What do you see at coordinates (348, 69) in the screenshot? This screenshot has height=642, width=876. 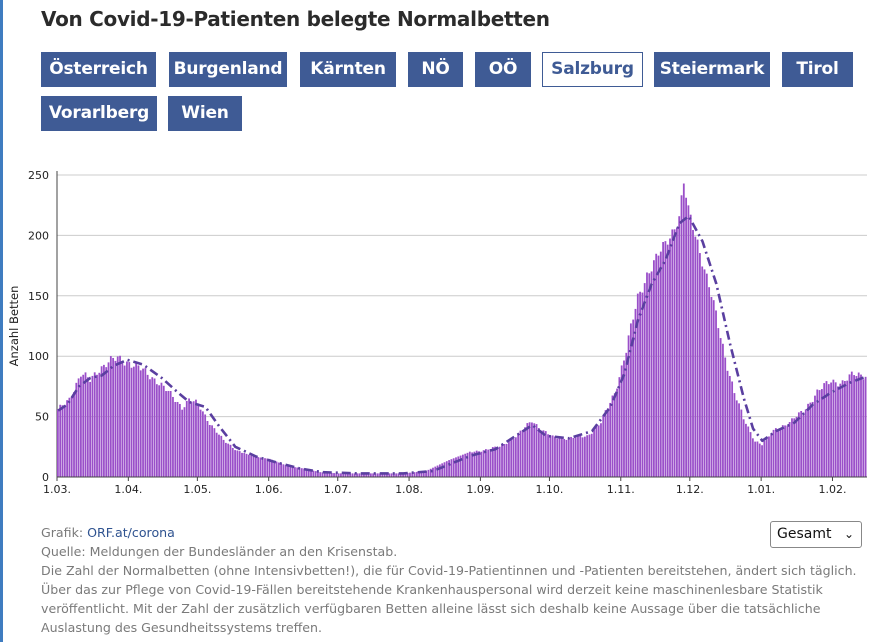 I see `region-button-kaernten: Kärnten` at bounding box center [348, 69].